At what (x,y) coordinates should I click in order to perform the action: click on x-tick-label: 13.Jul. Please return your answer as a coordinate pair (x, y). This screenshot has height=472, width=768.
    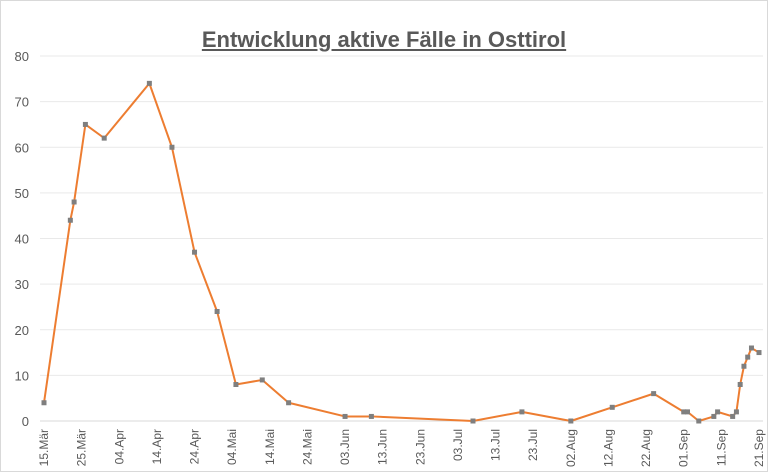
    Looking at the image, I should click on (496, 445).